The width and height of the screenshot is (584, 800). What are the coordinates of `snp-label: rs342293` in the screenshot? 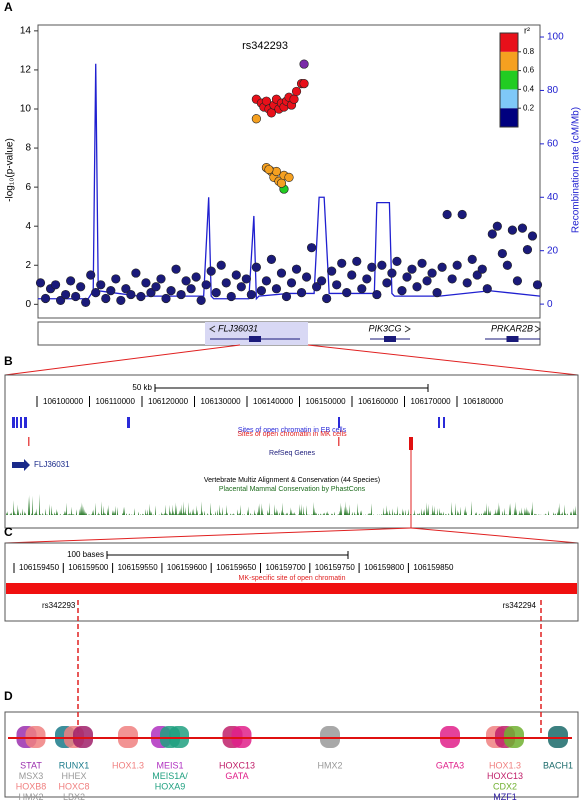 It's located at (59, 605).